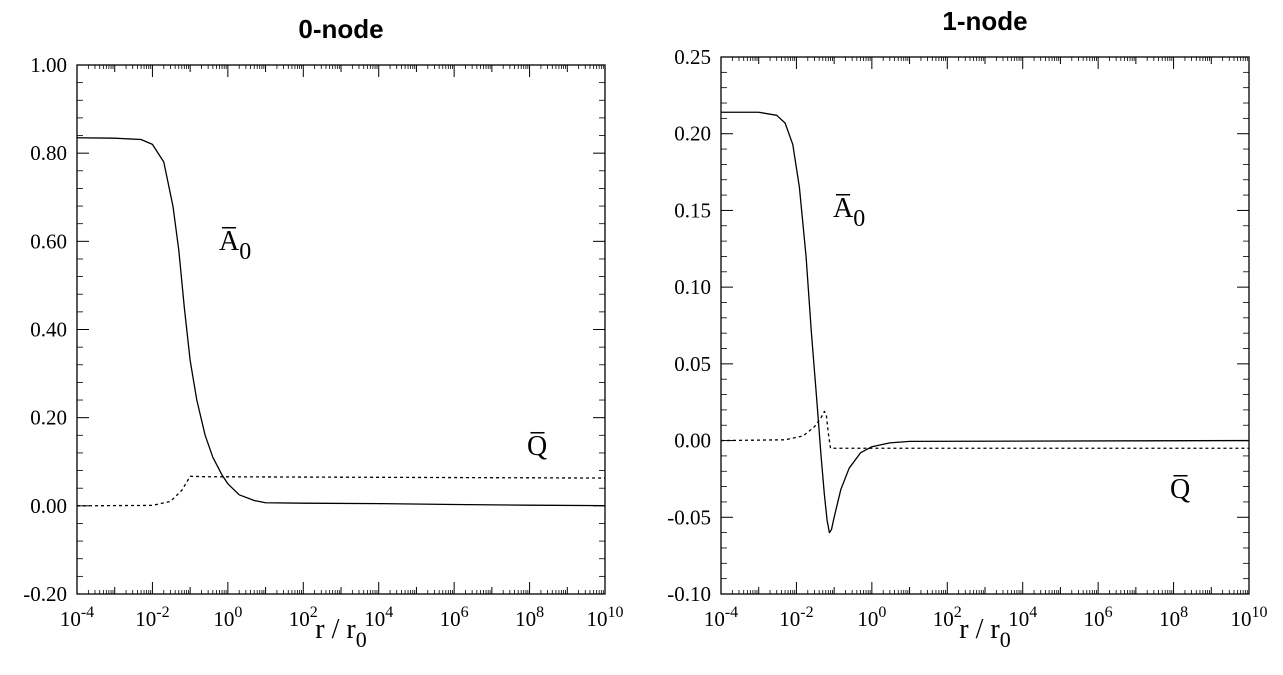 The image size is (1283, 675). What do you see at coordinates (692, 364) in the screenshot?
I see `y-tick-label: 0.05` at bounding box center [692, 364].